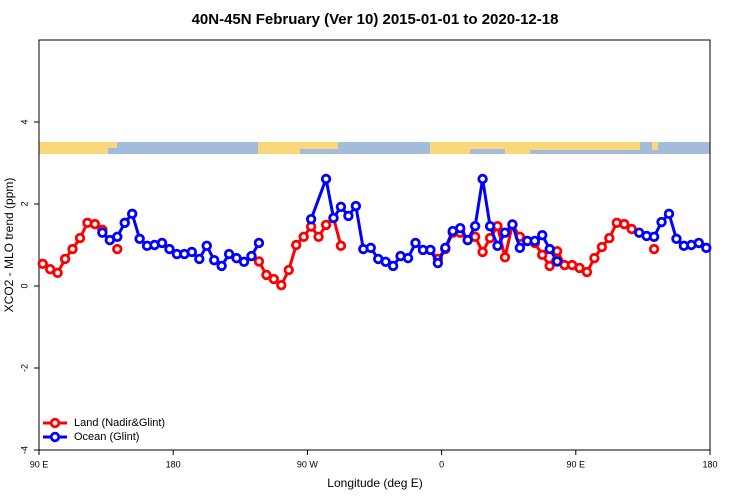 The width and height of the screenshot is (750, 500). I want to click on x-tick-label: 90 W, so click(308, 464).